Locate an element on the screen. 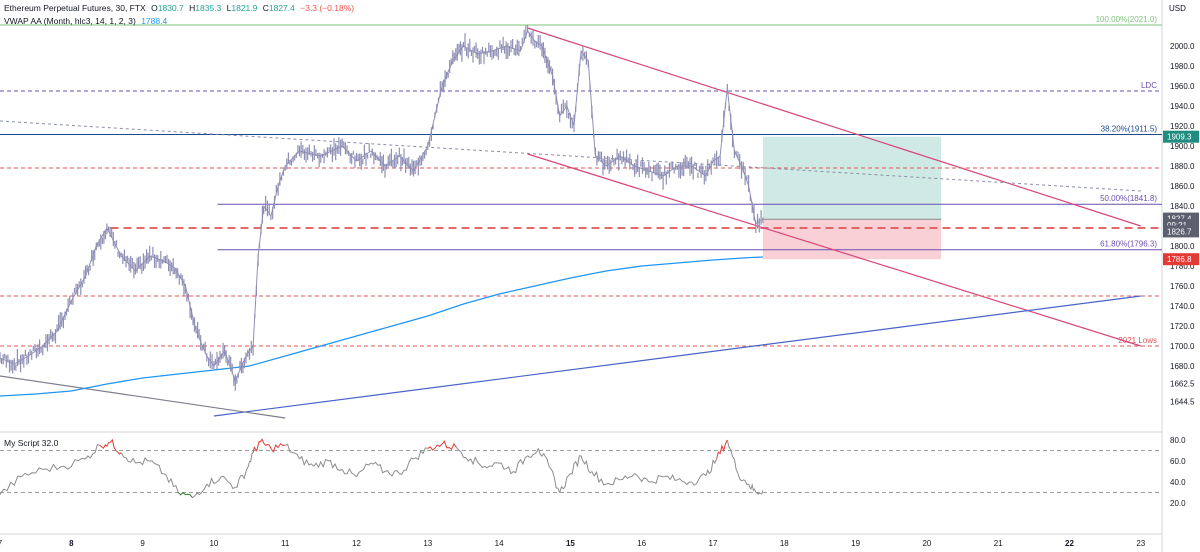  oscillator-pane is located at coordinates (581, 468).